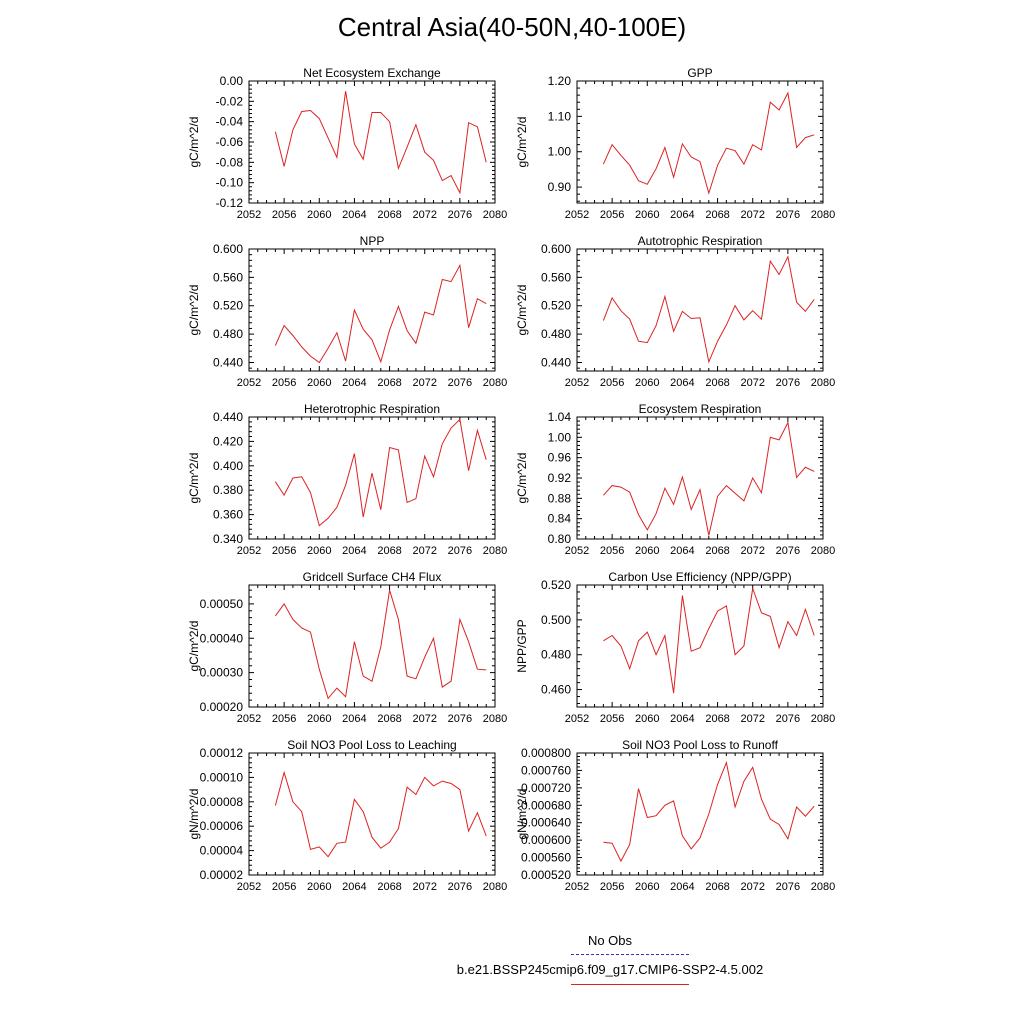 The width and height of the screenshot is (1024, 1024). Describe the element at coordinates (522, 645) in the screenshot. I see `y-axis-label: NPP/GPP` at that location.